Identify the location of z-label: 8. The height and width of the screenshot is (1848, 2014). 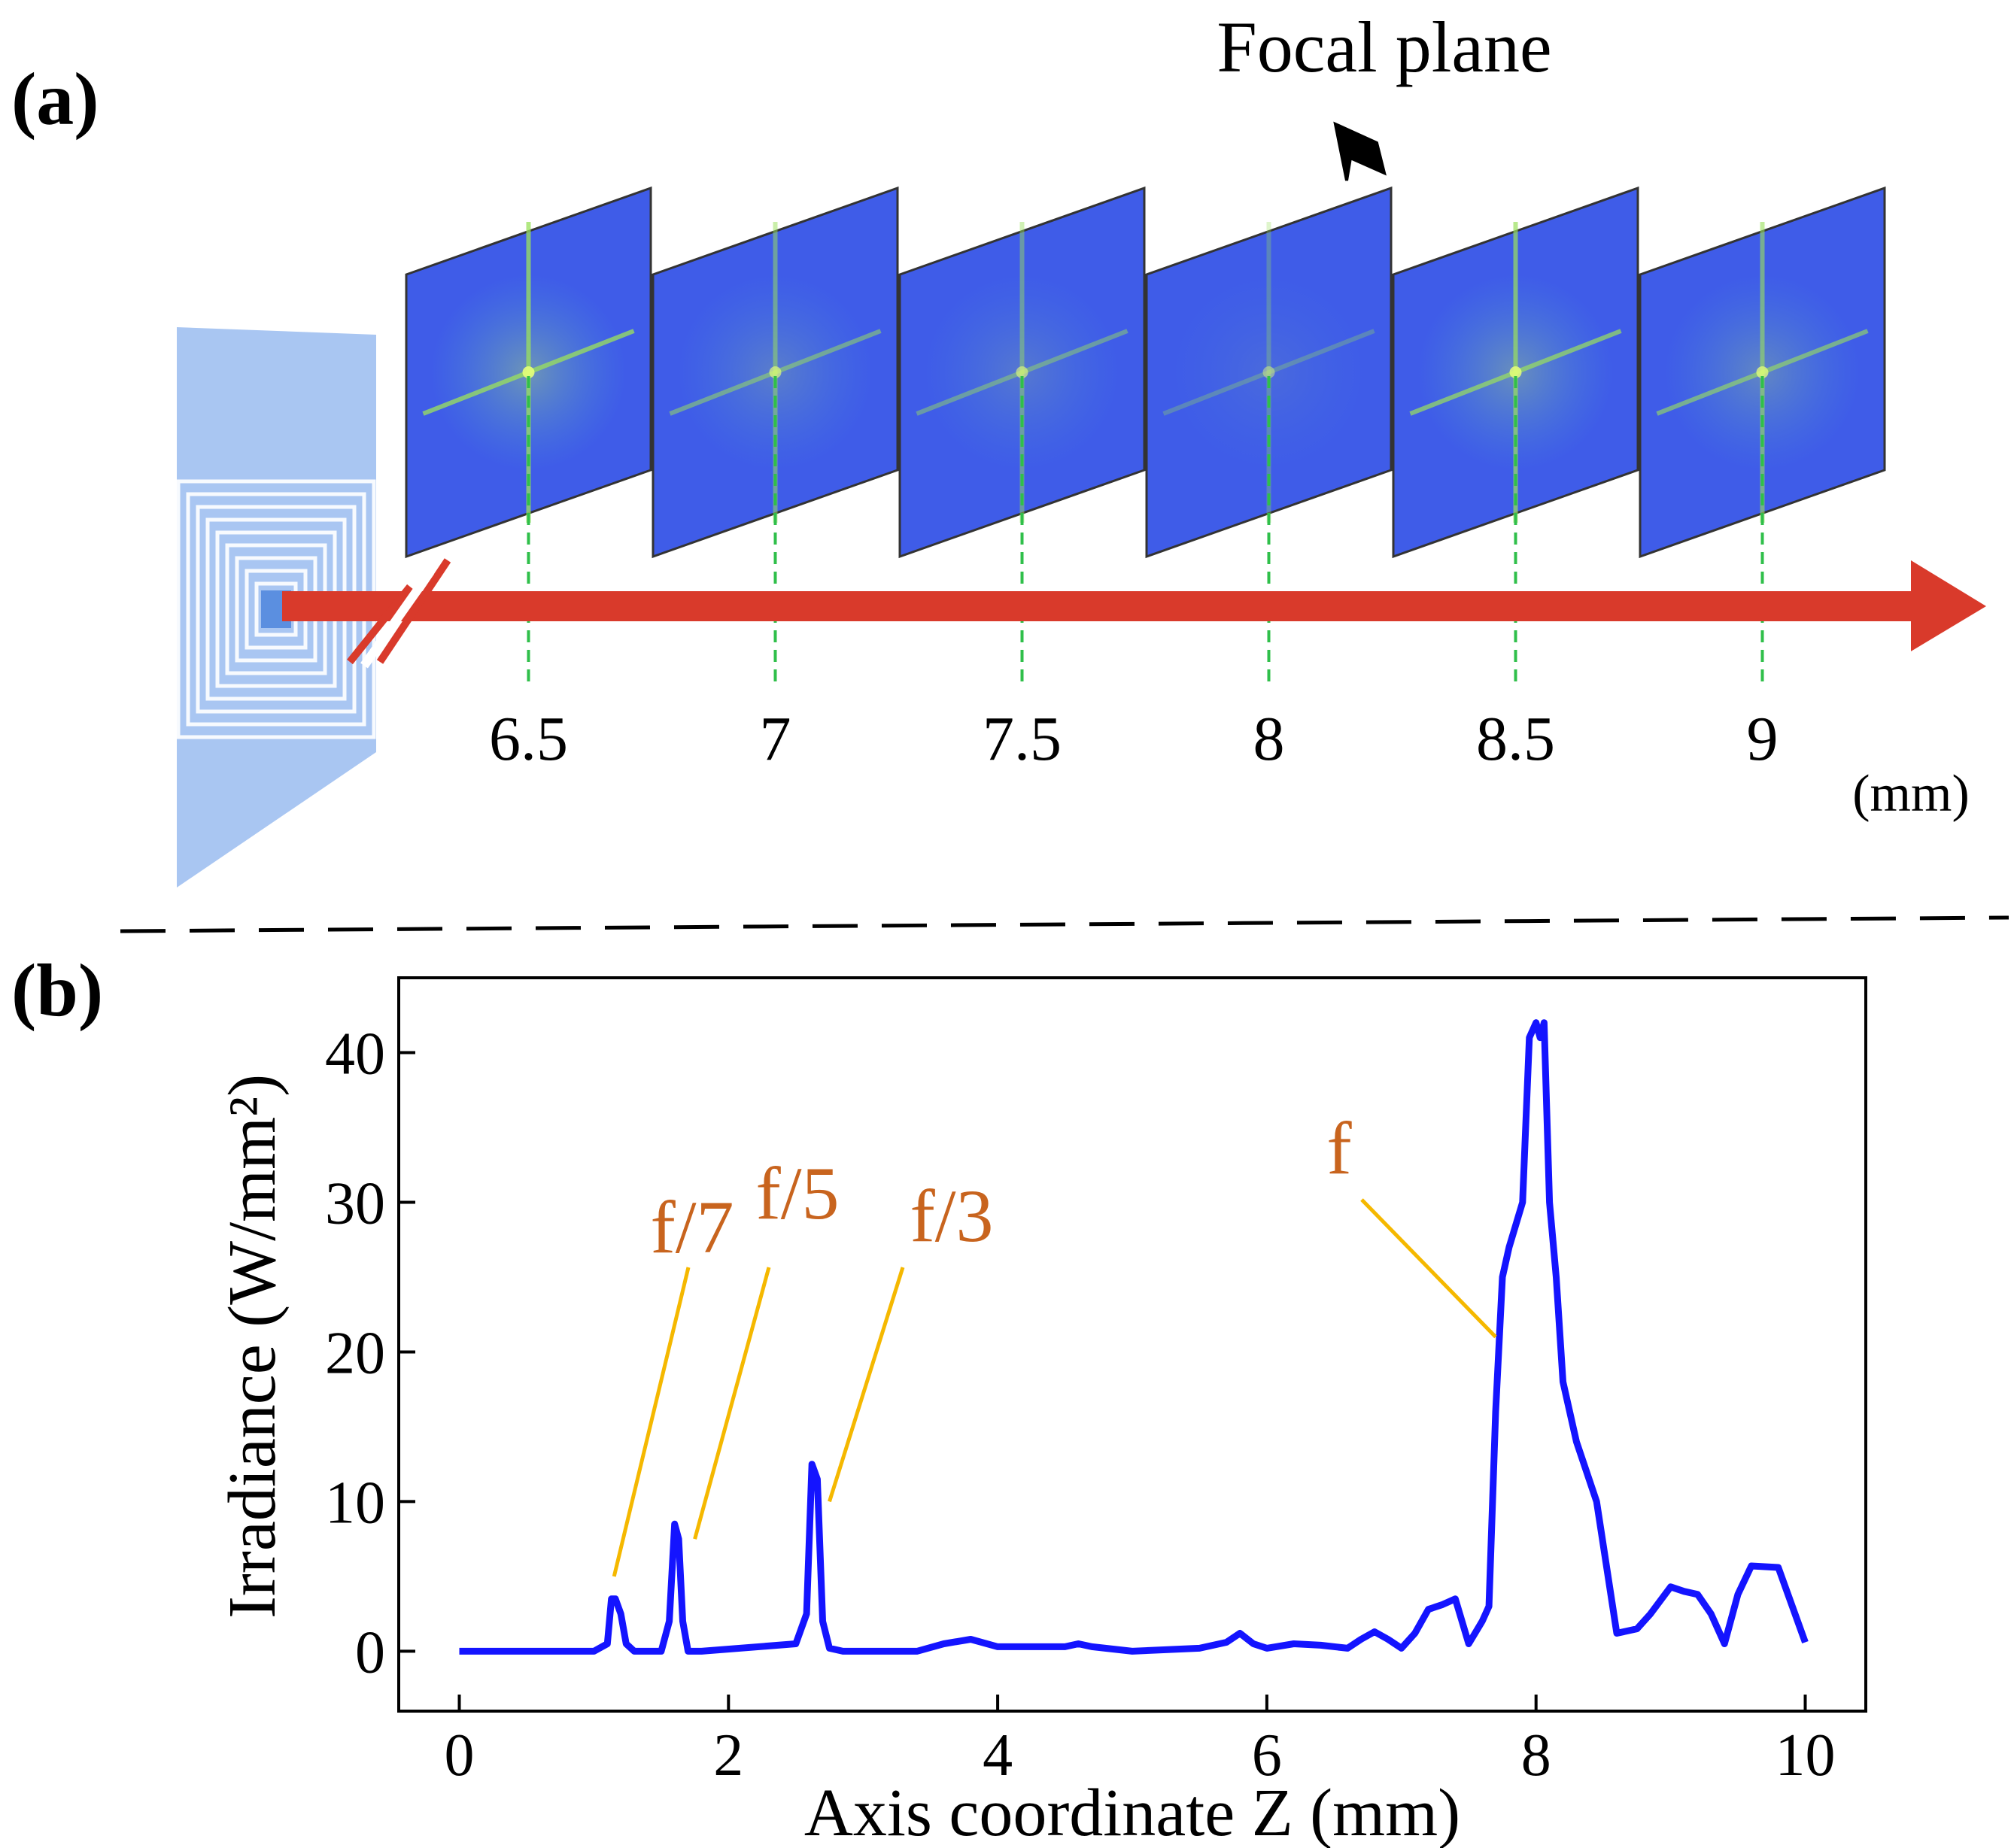
(1269, 739).